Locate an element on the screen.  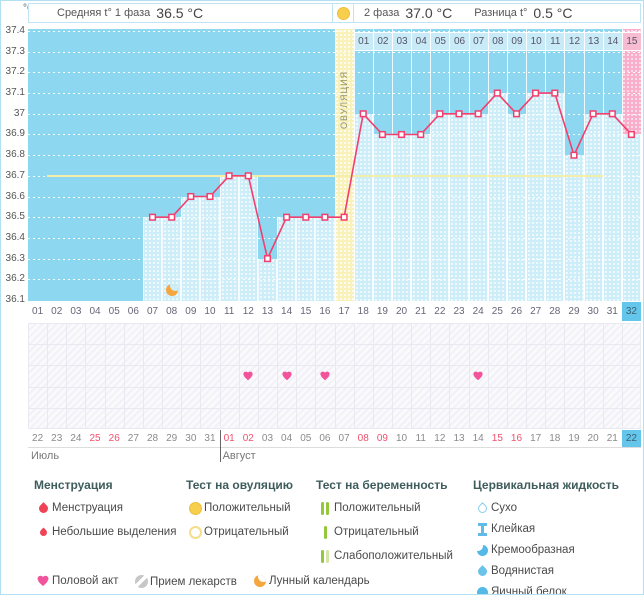
cycle-day-number: 06 is located at coordinates (133, 311).